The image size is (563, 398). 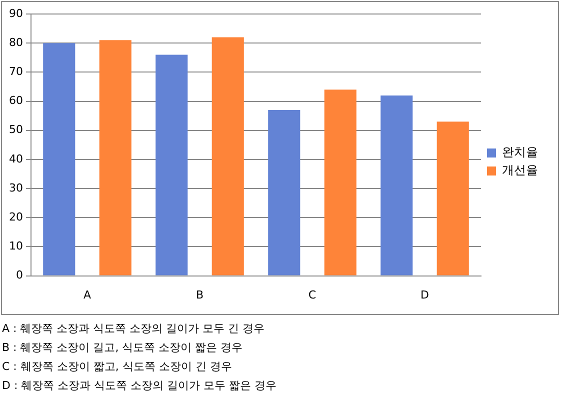 What do you see at coordinates (312, 295) in the screenshot?
I see `x-tick-label: C` at bounding box center [312, 295].